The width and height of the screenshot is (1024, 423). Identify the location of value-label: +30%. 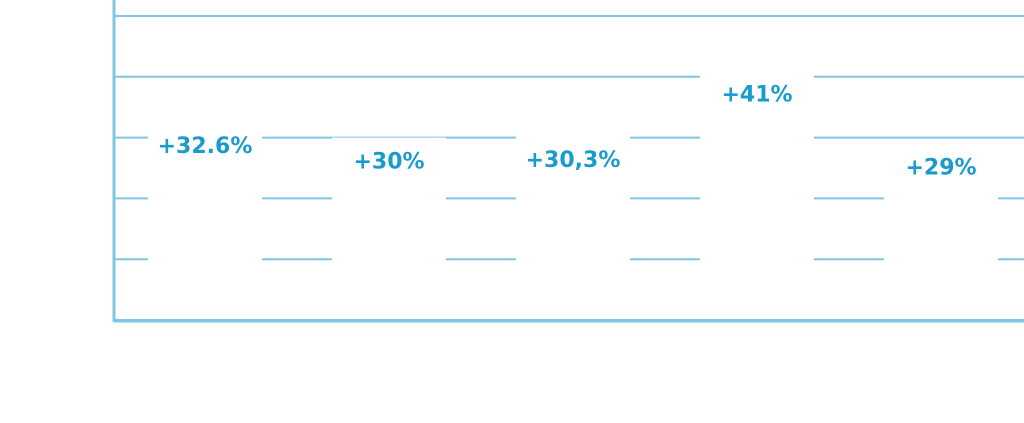
(388, 162).